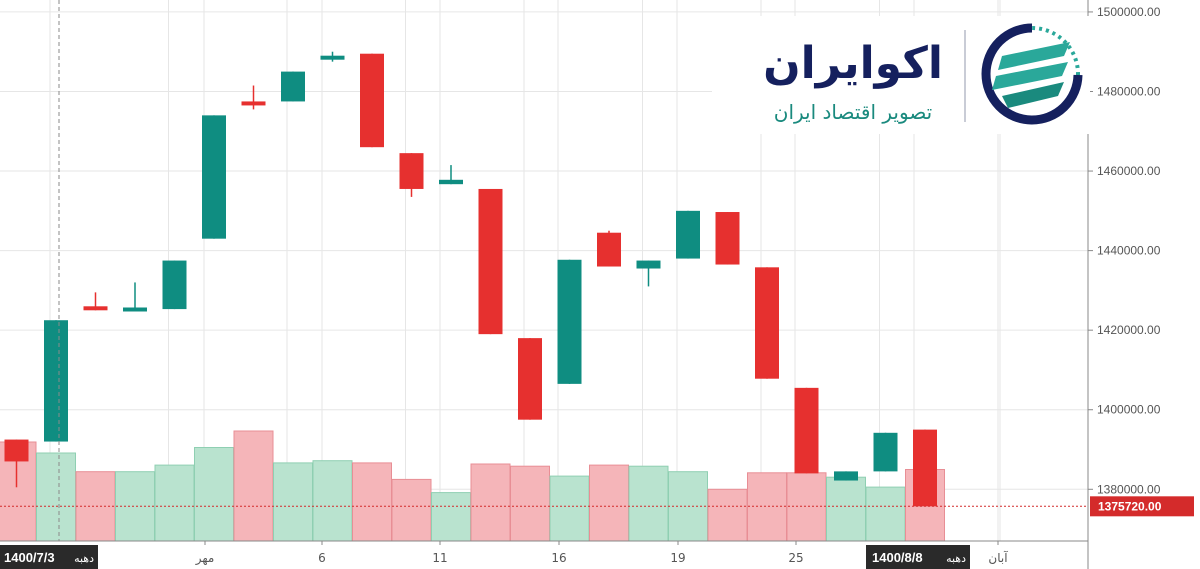 The width and height of the screenshot is (1200, 569). Describe the element at coordinates (795, 558) in the screenshot. I see `x-tick-label: 25` at that location.